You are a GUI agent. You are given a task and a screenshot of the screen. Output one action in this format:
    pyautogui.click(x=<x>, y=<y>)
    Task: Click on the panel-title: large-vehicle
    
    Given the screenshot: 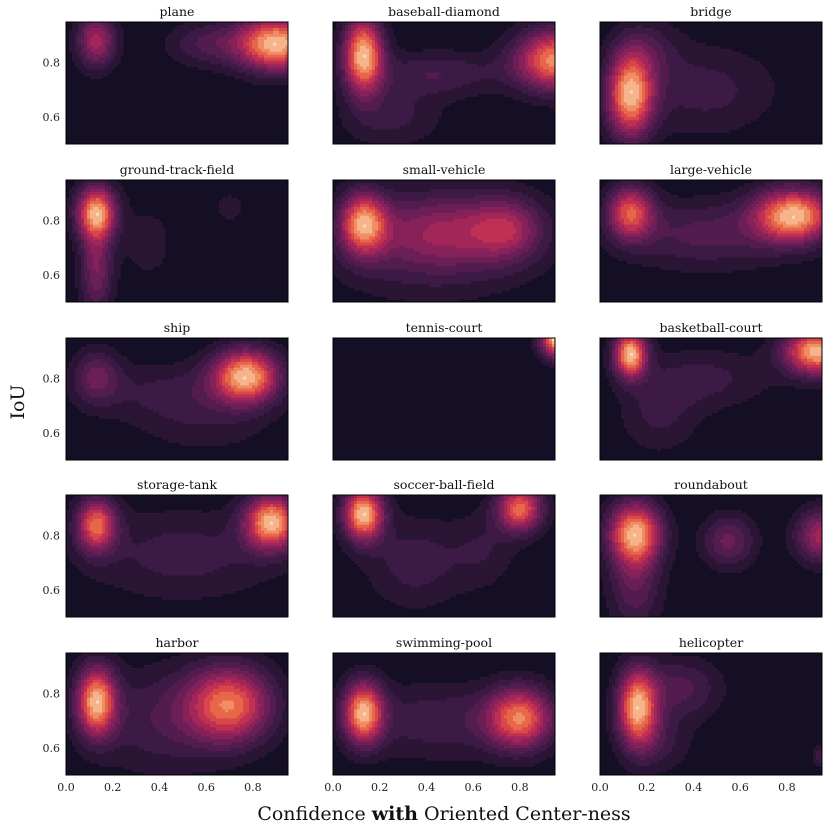 What is the action you would take?
    pyautogui.click(x=711, y=169)
    